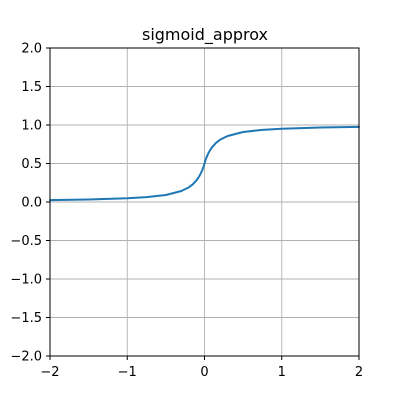 This screenshot has width=400, height=400. Describe the element at coordinates (26, 241) in the screenshot. I see `y-tick-label: −0.5` at that location.